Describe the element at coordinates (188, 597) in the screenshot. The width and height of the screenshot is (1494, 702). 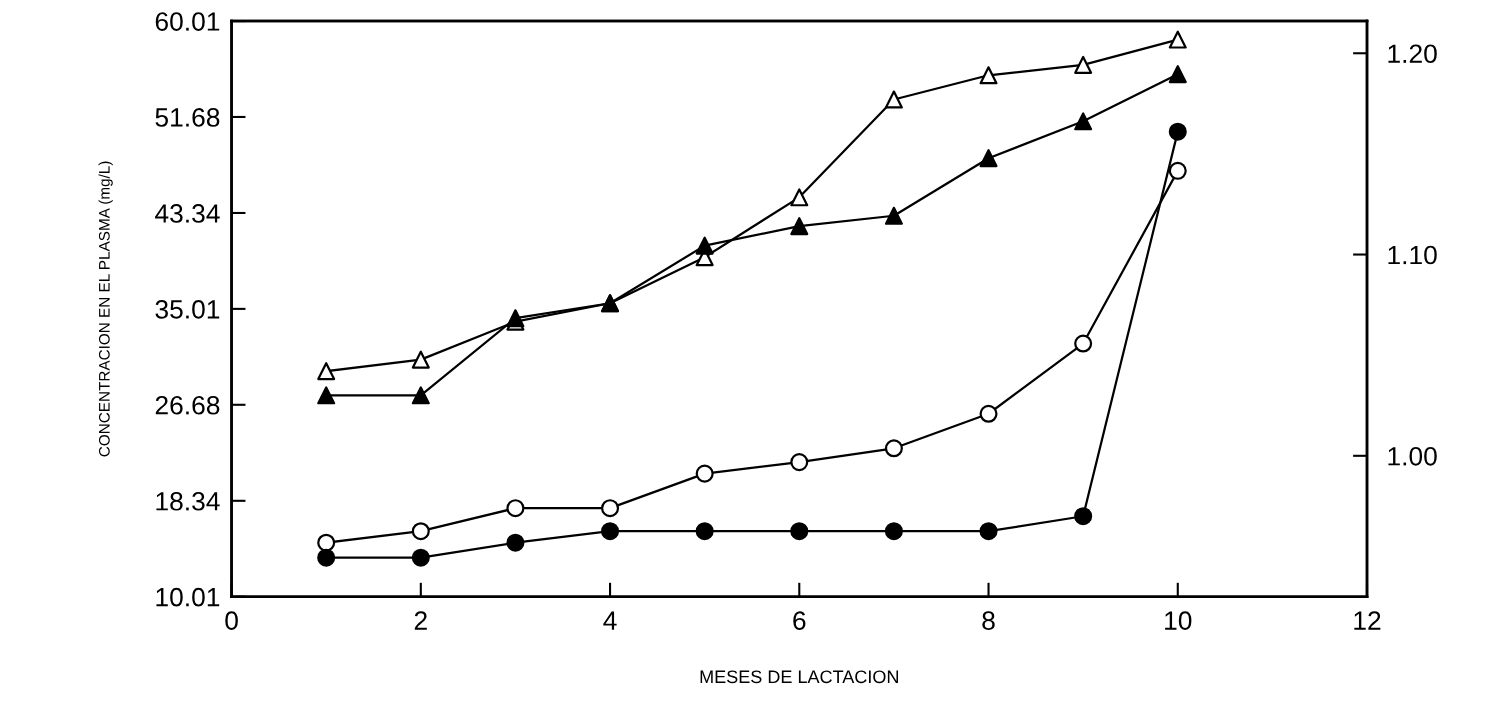
I see `y-tick-label: 10.01` at that location.